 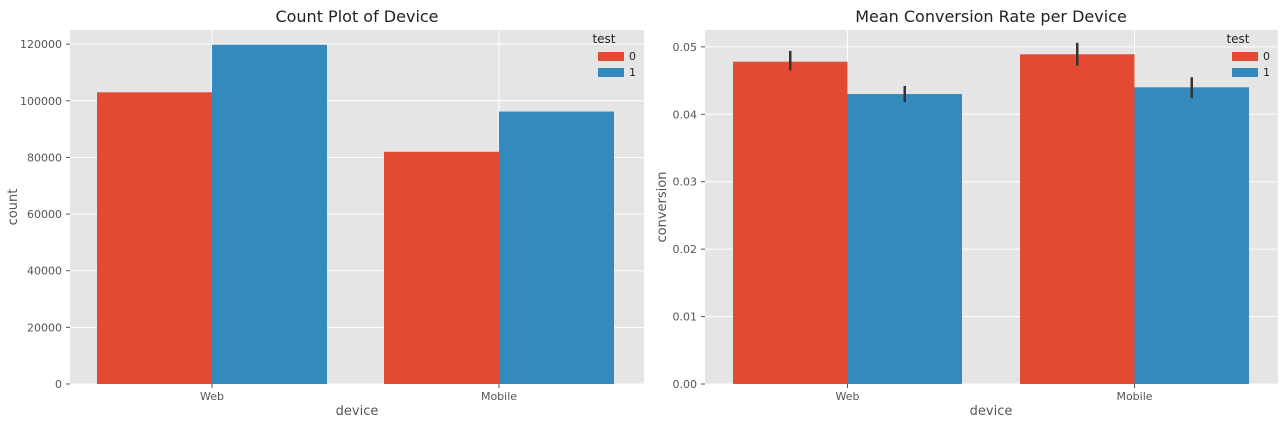 What do you see at coordinates (41, 101) in the screenshot?
I see `y-tick-label: 100000` at bounding box center [41, 101].